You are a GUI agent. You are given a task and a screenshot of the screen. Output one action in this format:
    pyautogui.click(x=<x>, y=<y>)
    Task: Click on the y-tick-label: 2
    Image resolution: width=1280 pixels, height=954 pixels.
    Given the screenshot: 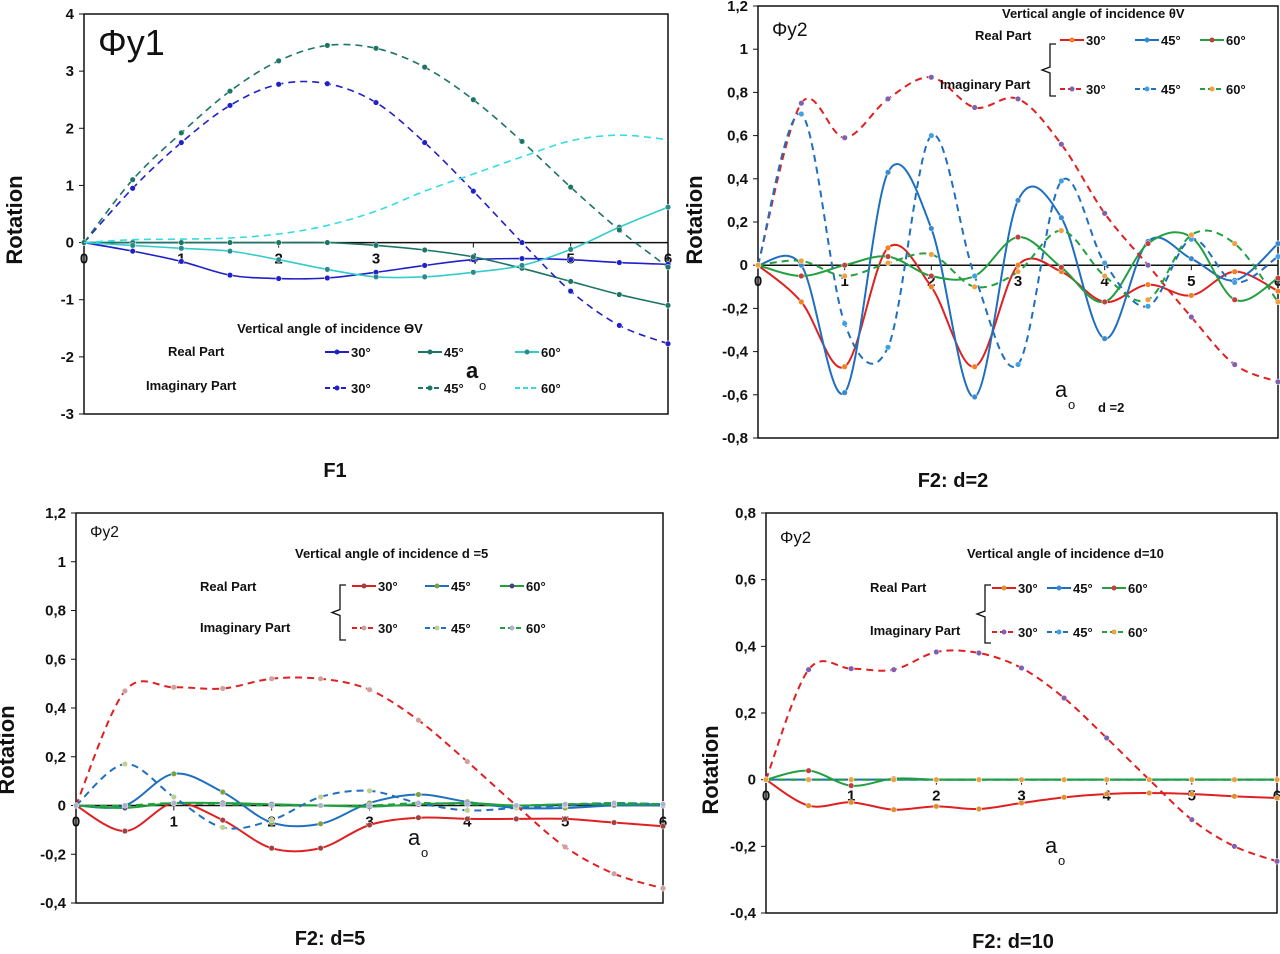 What is the action you would take?
    pyautogui.click(x=70, y=128)
    